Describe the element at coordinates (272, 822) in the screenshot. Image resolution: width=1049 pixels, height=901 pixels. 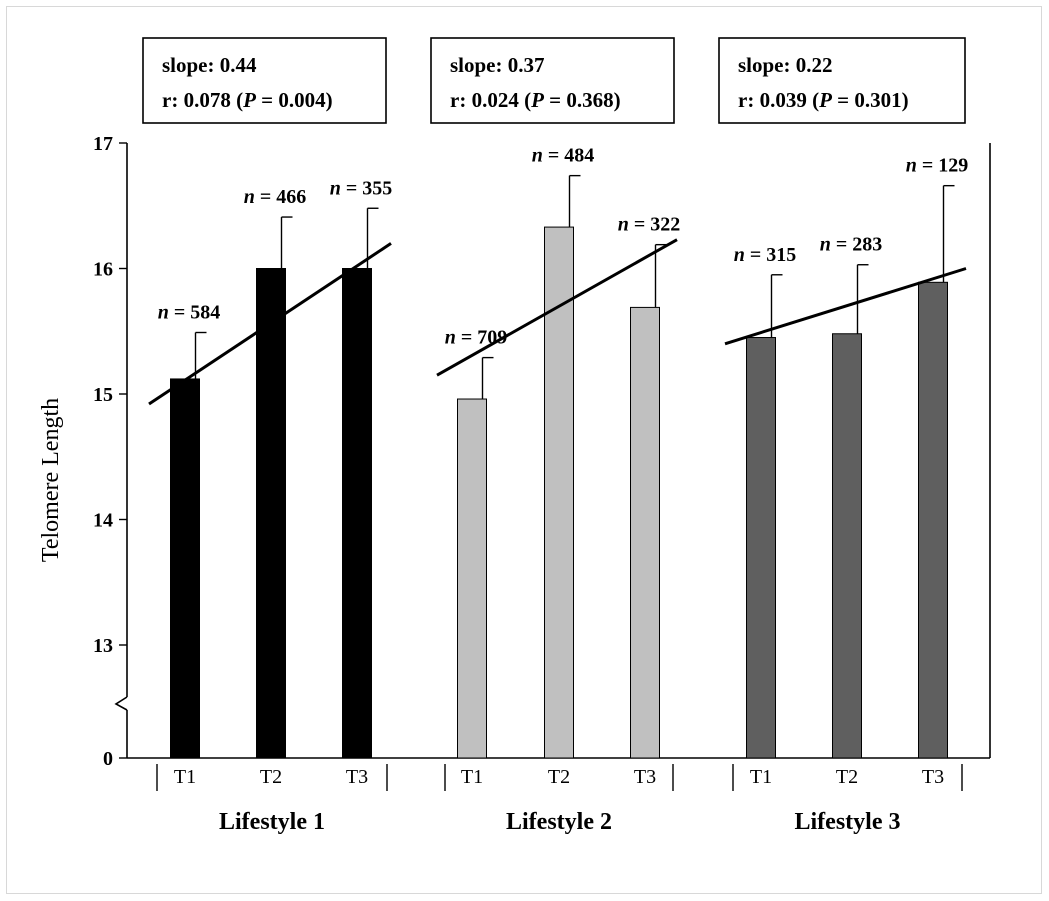
I see `group-label: Lifestyle 1` at that location.